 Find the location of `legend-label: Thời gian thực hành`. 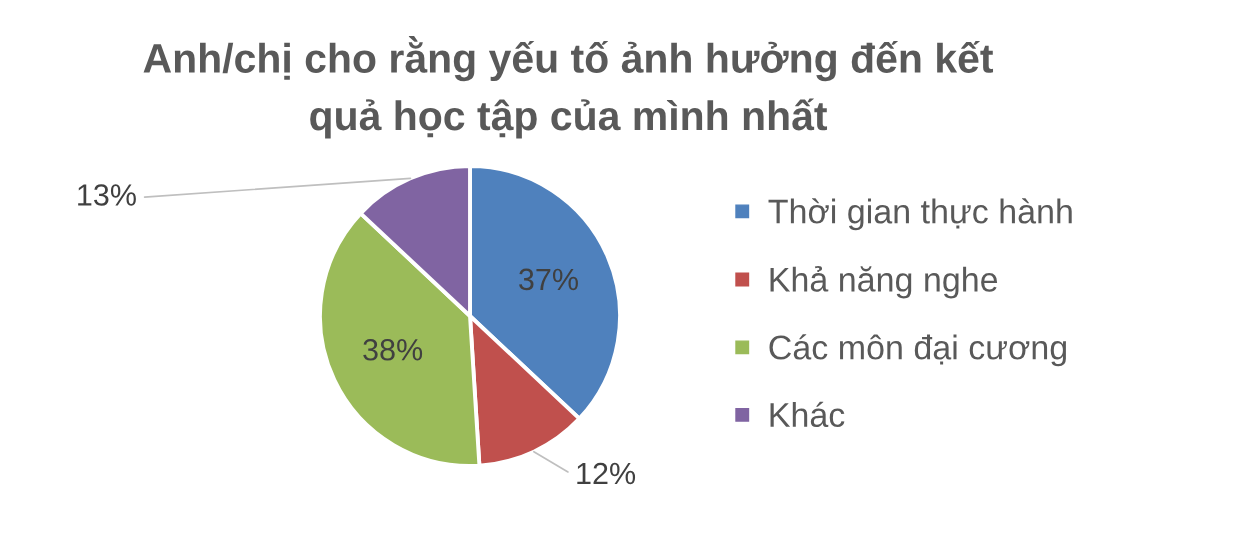

legend-label: Thời gian thực hành is located at coordinates (920, 214).